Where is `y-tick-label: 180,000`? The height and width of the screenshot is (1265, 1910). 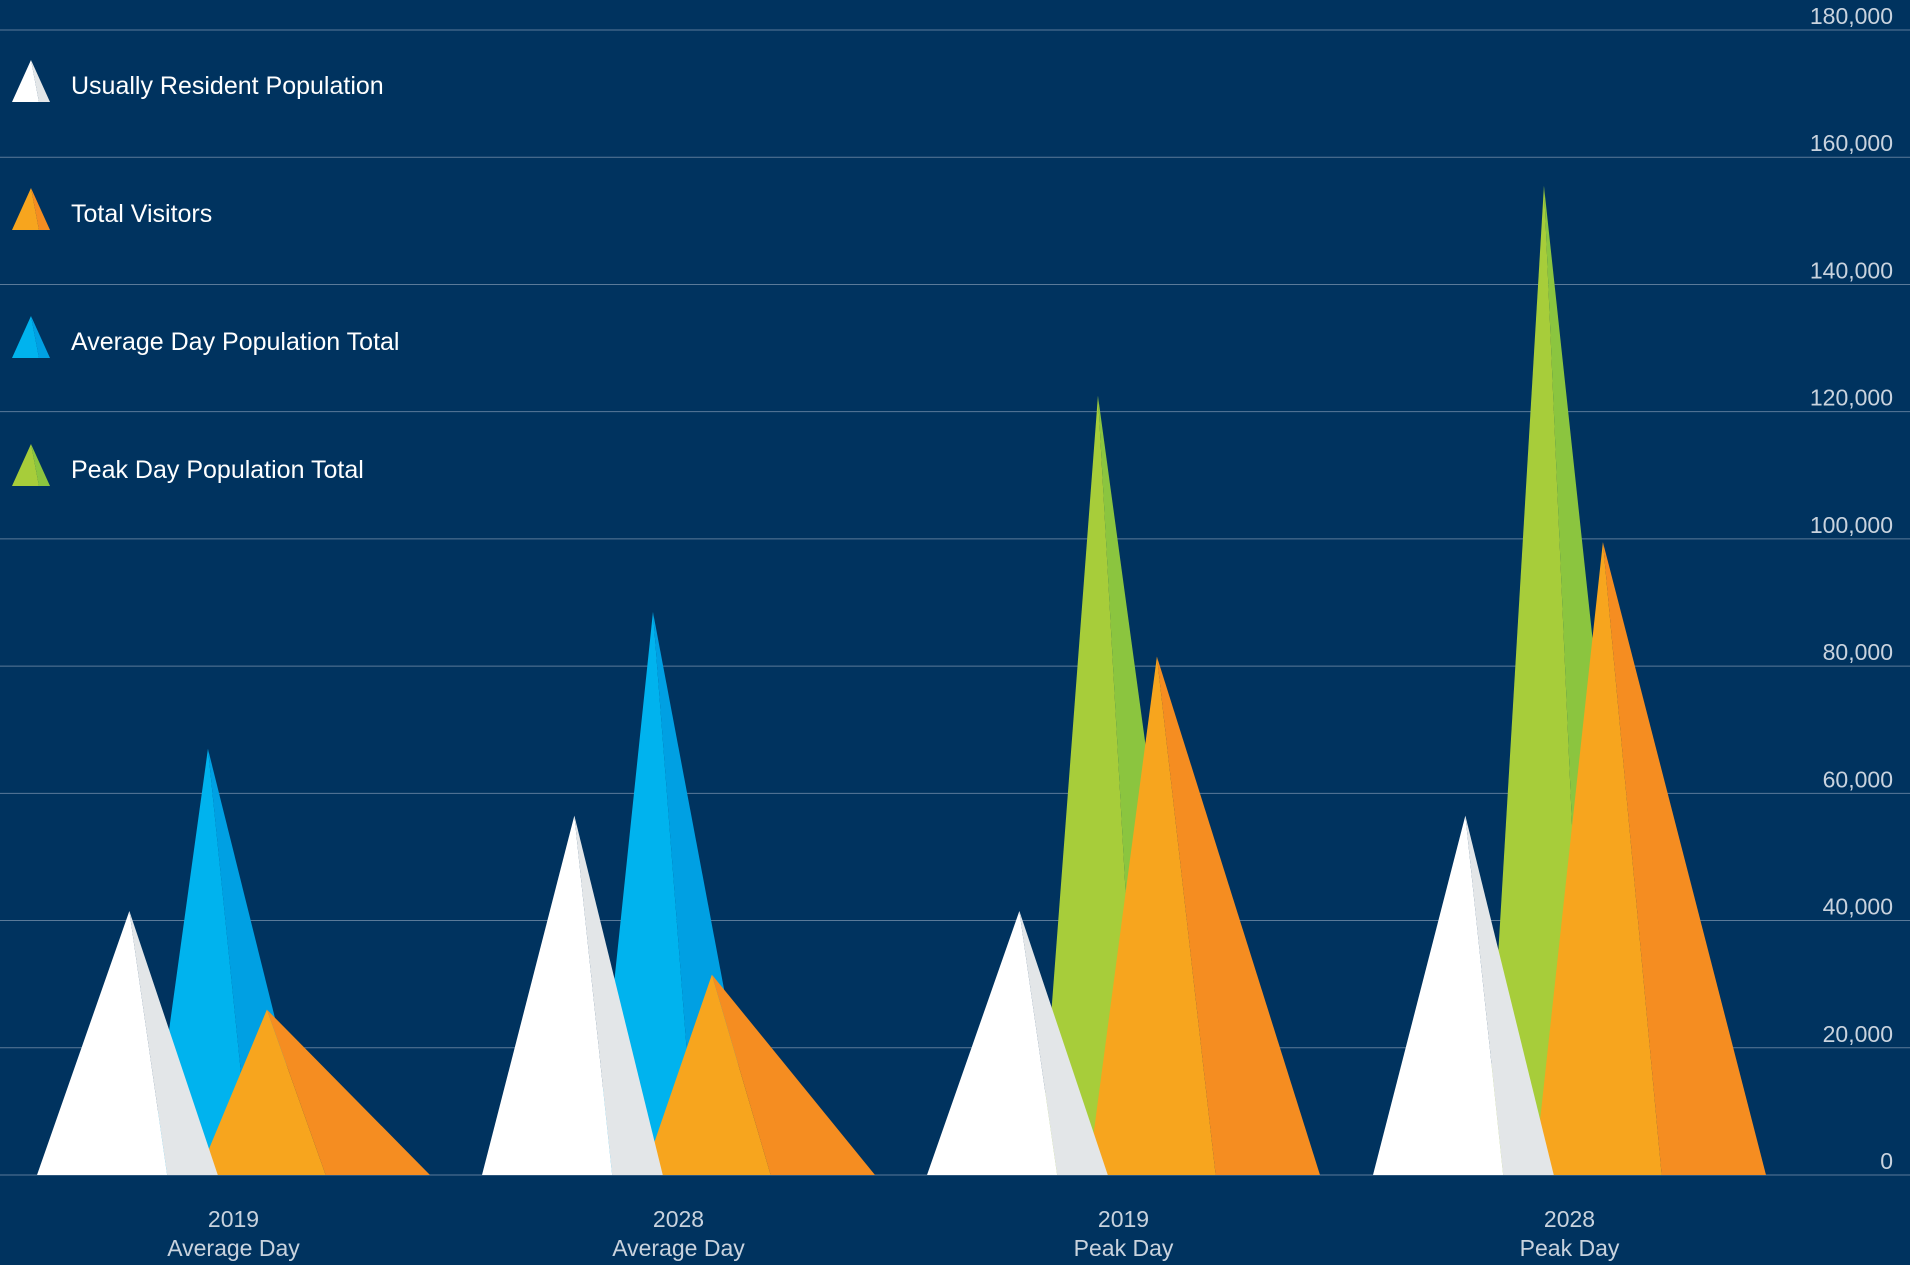
y-tick-label: 180,000 is located at coordinates (1851, 16).